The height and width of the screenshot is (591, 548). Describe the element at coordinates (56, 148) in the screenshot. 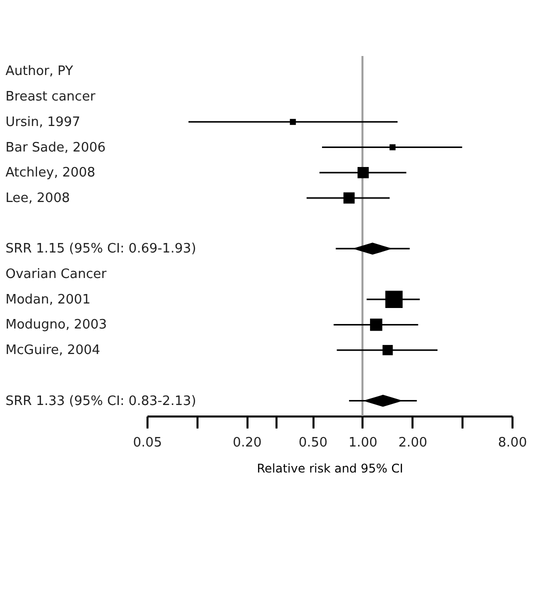

I see `y-tick-label: Bar Sade, 2006` at that location.